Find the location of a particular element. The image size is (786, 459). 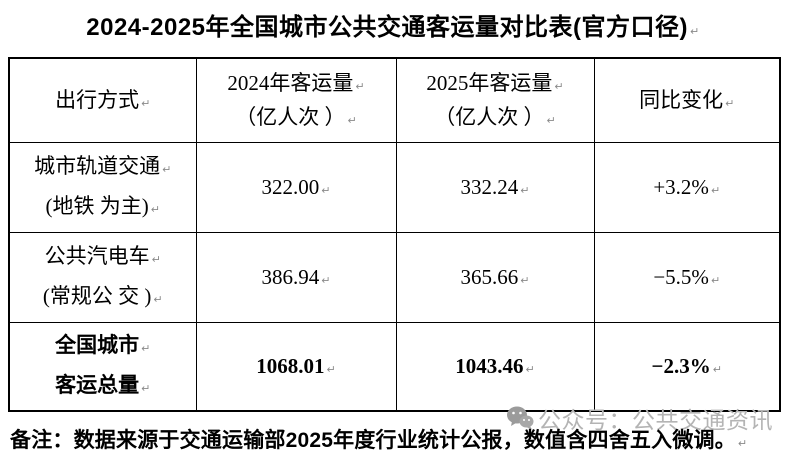

footer-note-text: 备注：数据来源于交通运输部2025年度行业统计公报，数值含四舍五入微调。 is located at coordinates (373, 440).